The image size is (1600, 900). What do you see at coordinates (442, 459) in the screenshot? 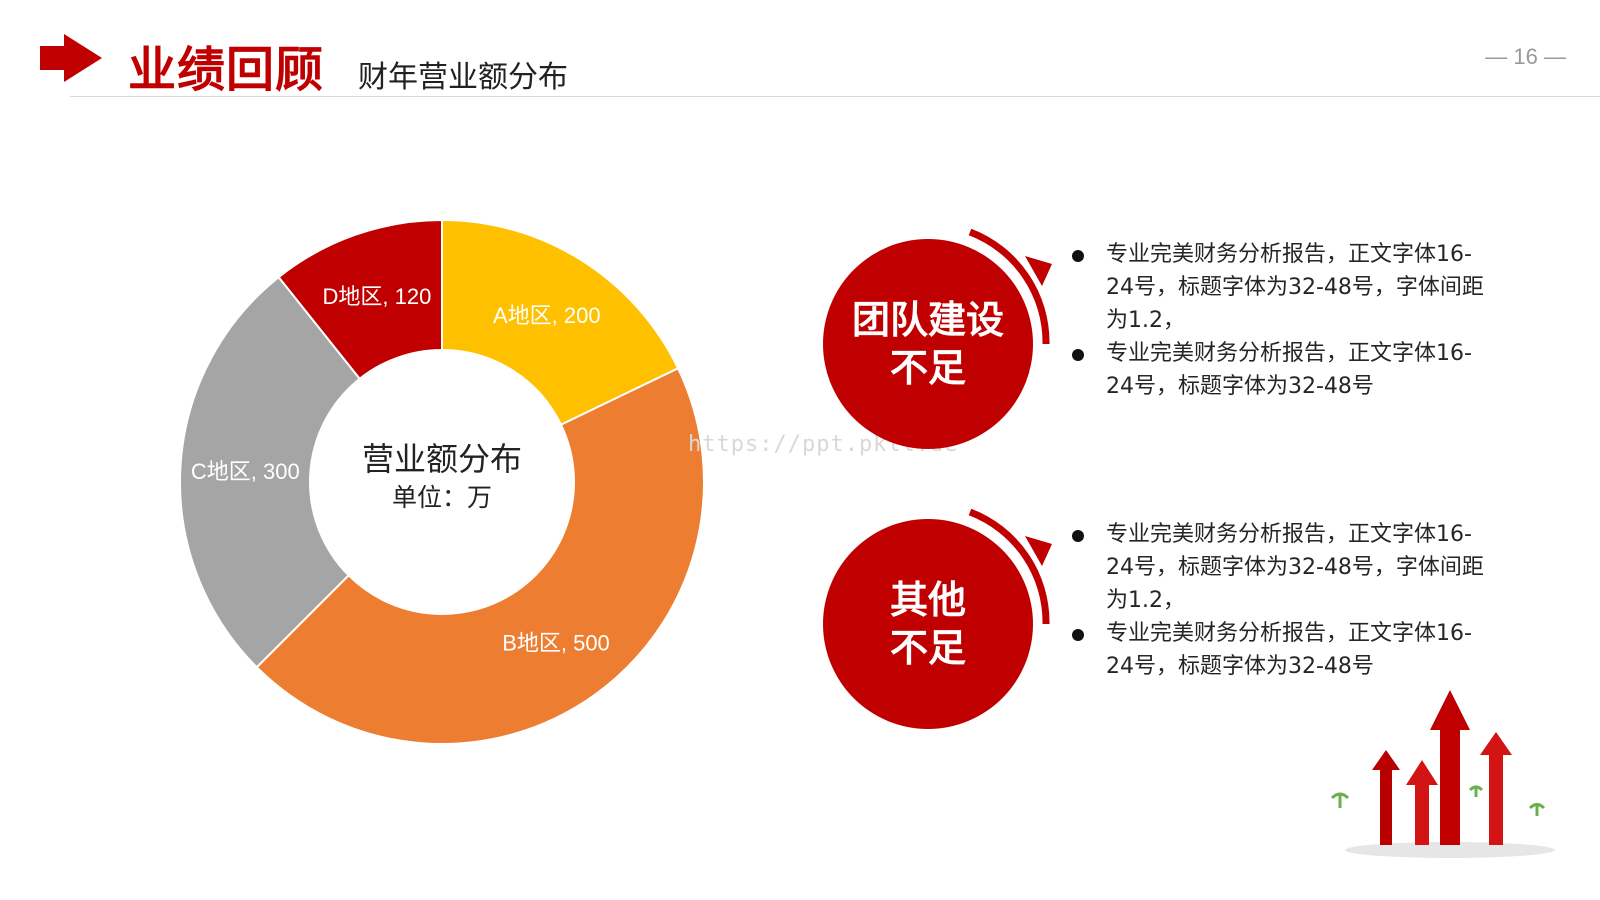
I see `donut-center-title: 营业额分布` at bounding box center [442, 459].